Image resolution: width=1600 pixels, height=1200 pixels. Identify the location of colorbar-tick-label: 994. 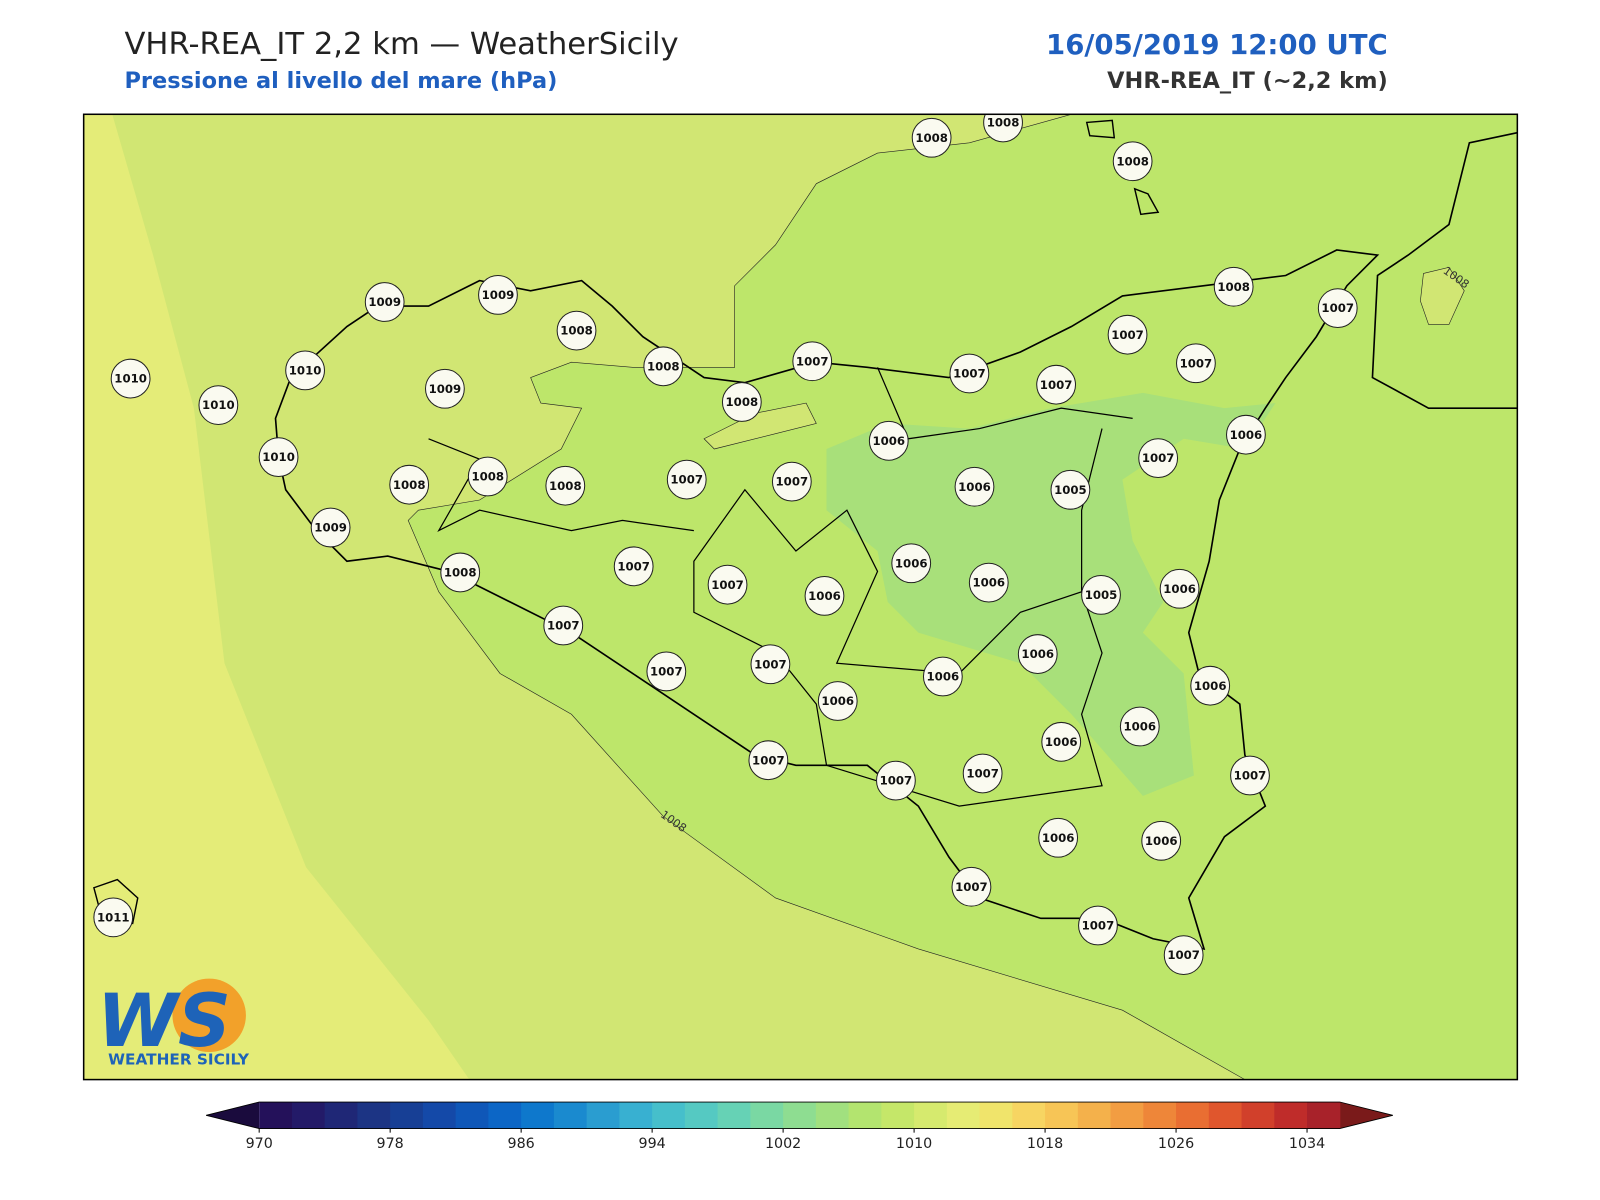
(652, 1144).